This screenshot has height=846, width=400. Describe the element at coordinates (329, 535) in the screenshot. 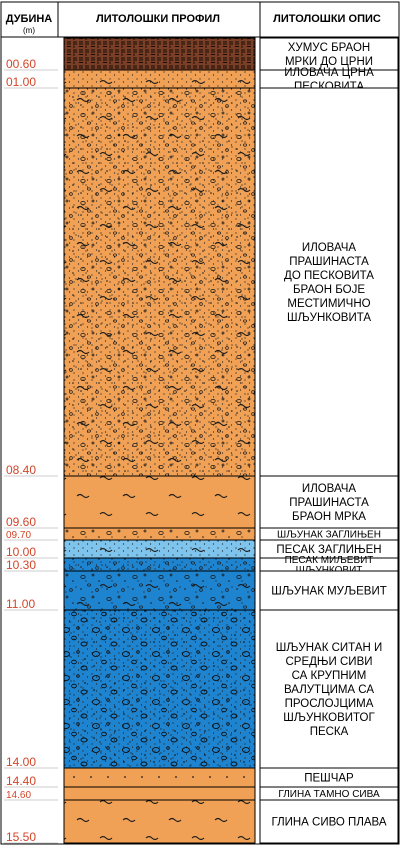

I see `description-text: ШЉУНАК ЗАГЛИЊЕН` at that location.